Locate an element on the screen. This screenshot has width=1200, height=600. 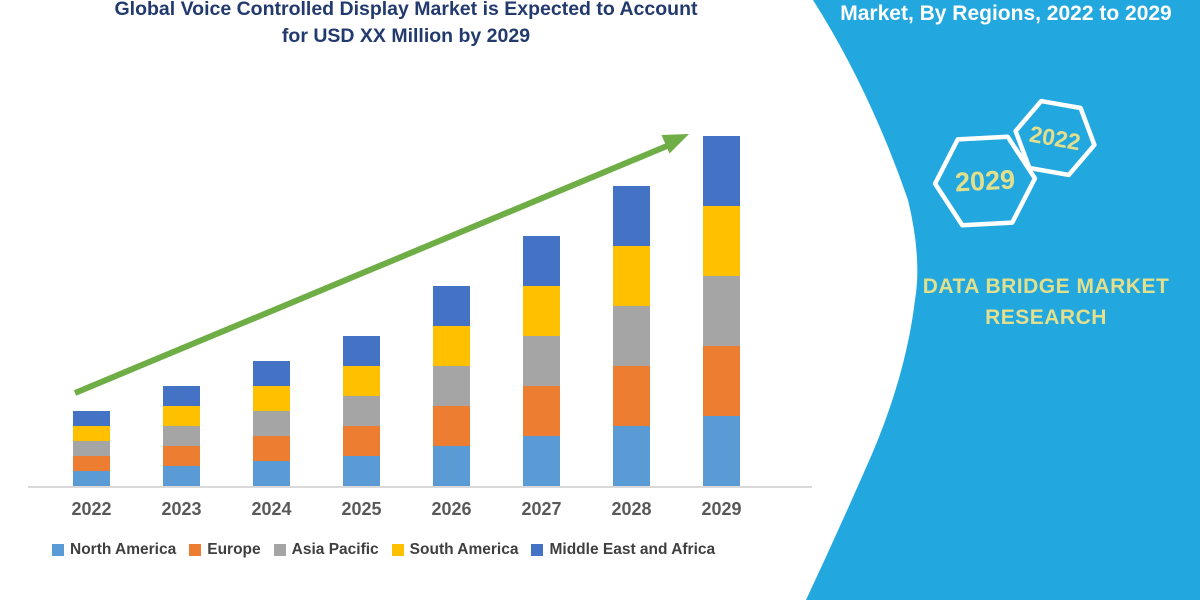
bar-2026 is located at coordinates (451, 386).